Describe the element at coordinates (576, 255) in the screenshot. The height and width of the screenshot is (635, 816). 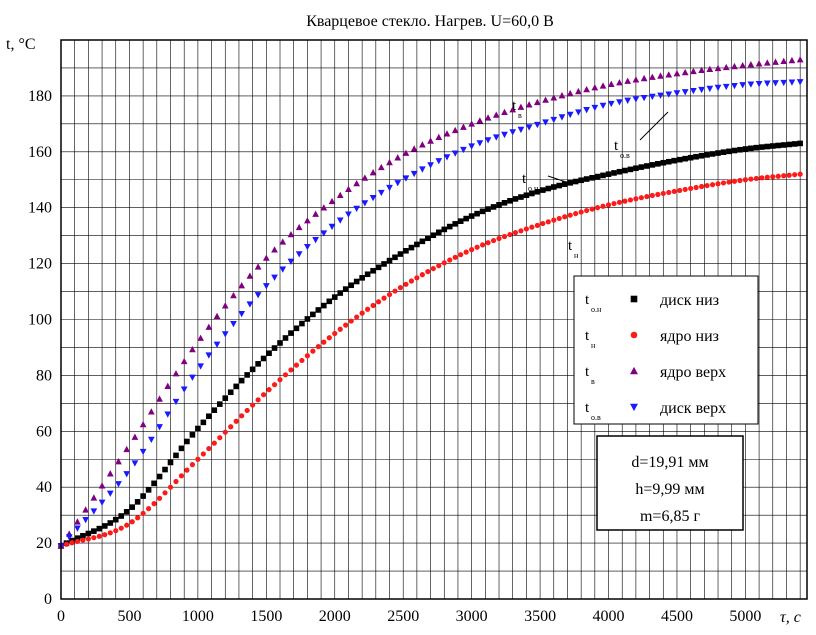
I see `curve-label-subscript: н` at that location.